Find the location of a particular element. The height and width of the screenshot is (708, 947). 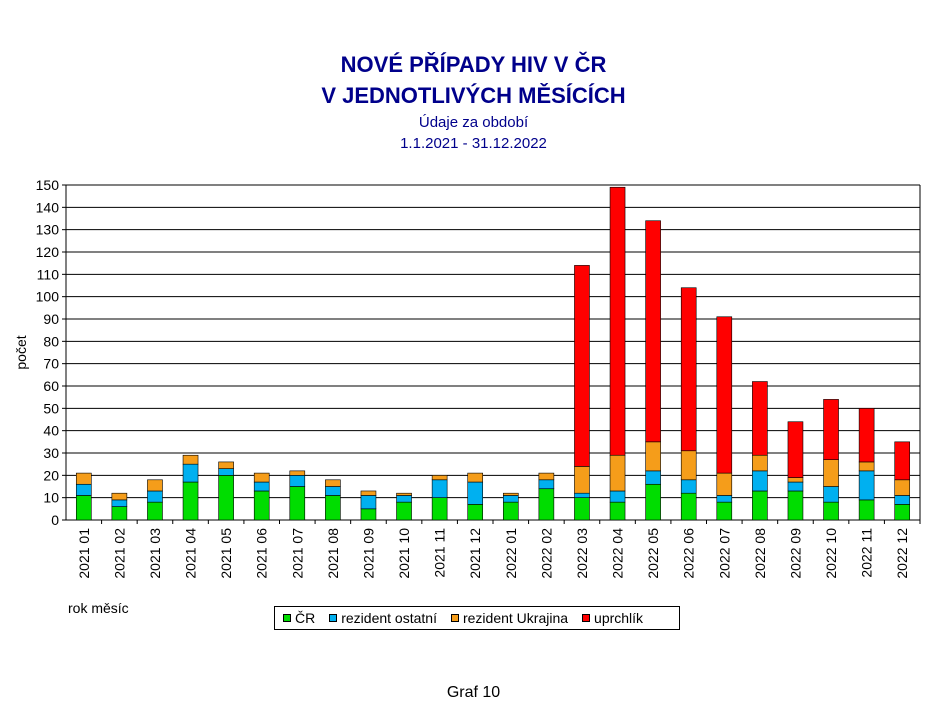

bar-2022-08-s2 is located at coordinates (760, 463).